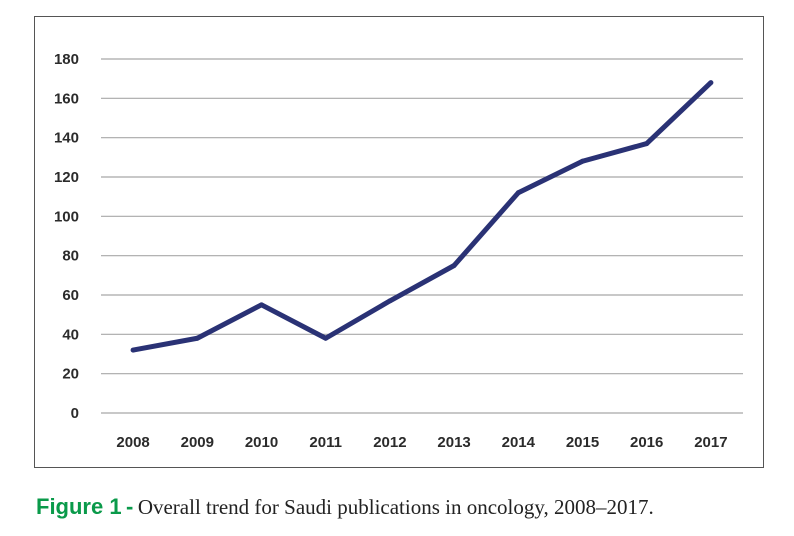  I want to click on x-tick-label: 2008, so click(132, 442).